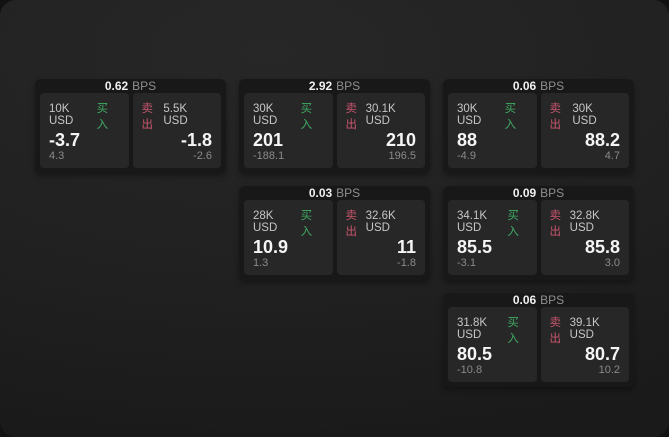 This screenshot has height=437, width=669. Describe the element at coordinates (57, 156) in the screenshot. I see `buy-delta: 4.3` at that location.